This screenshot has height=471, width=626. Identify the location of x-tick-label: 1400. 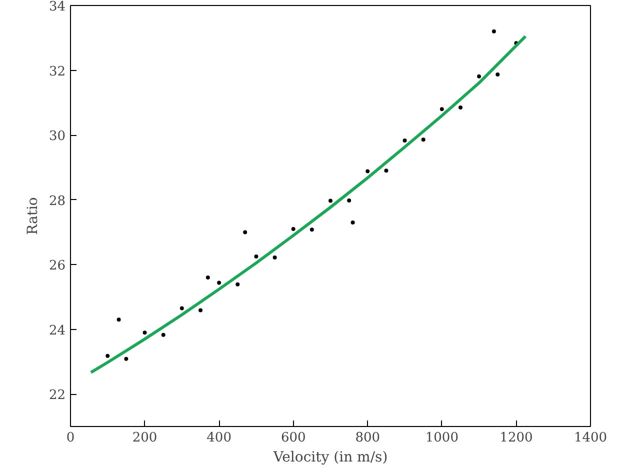
(591, 438).